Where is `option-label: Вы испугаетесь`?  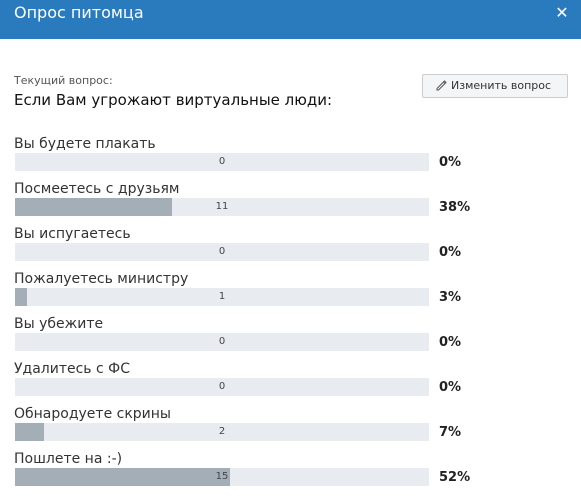
option-label: Вы испугаетесь is located at coordinates (72, 234).